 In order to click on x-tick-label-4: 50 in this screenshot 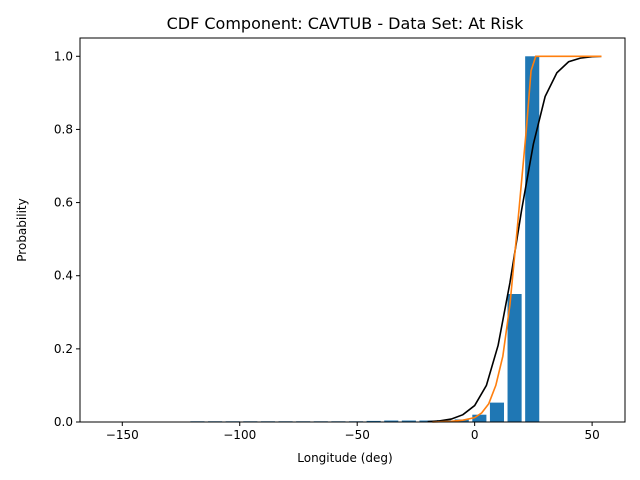, I will do `click(591, 435)`.